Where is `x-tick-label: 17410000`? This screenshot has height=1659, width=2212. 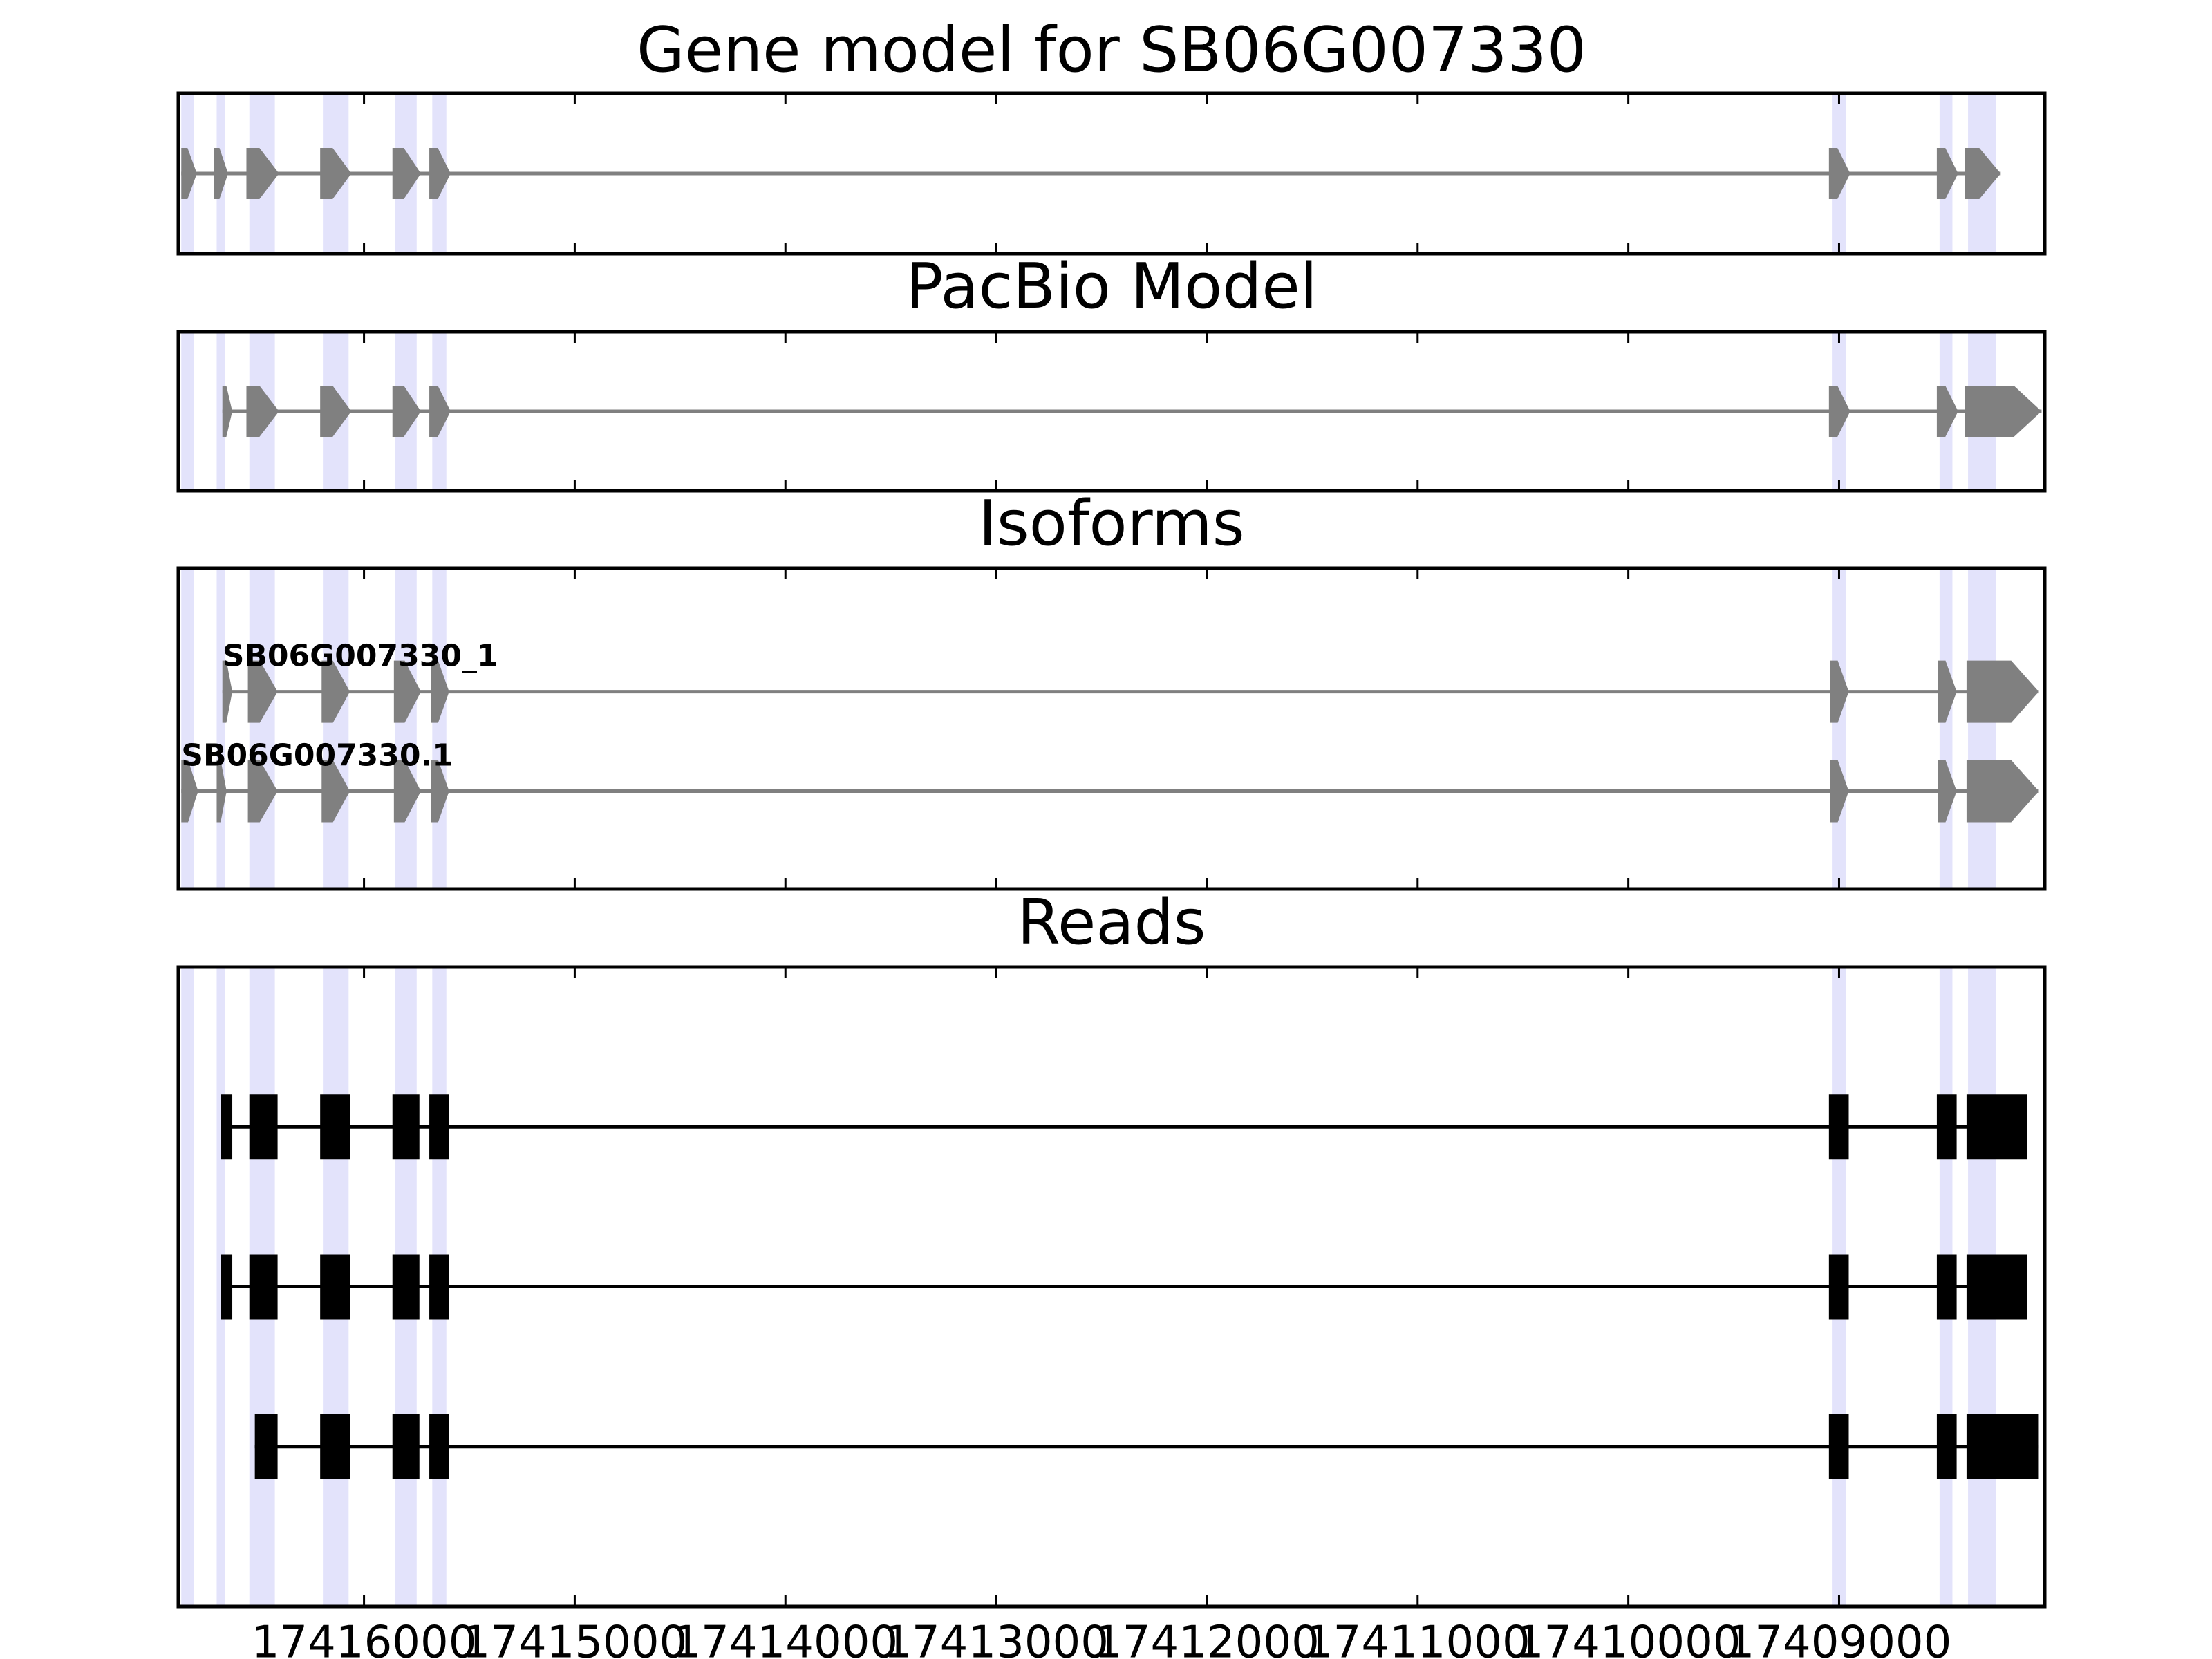 x-tick-label: 17410000 is located at coordinates (1629, 1638).